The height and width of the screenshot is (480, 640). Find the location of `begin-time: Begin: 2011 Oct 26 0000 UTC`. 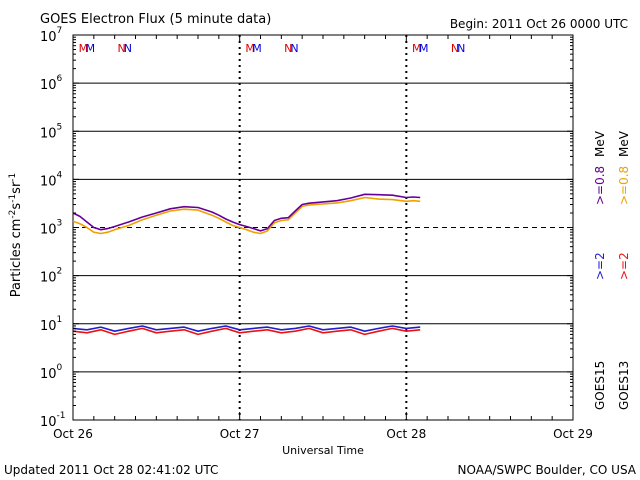

begin-time: Begin: 2011 Oct 26 0000 UTC is located at coordinates (539, 24).